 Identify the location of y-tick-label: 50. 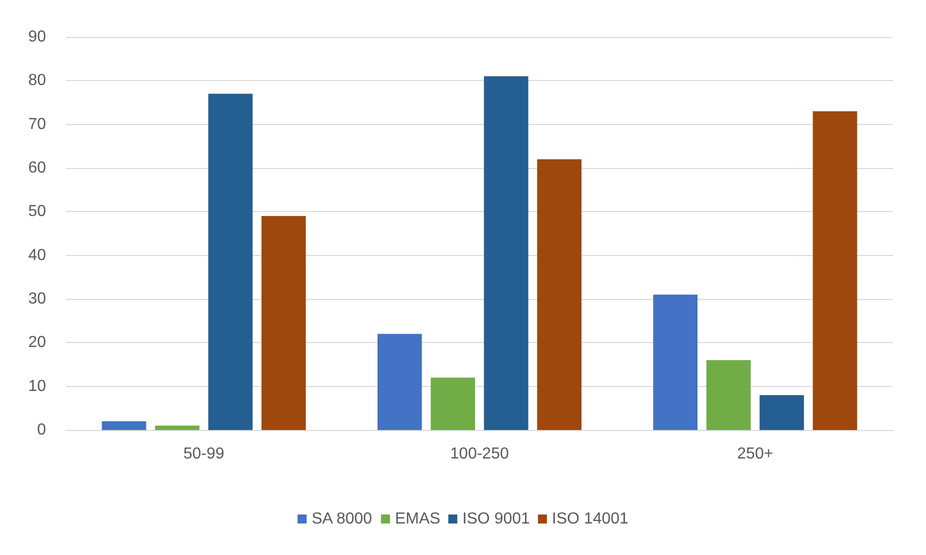
(37, 211).